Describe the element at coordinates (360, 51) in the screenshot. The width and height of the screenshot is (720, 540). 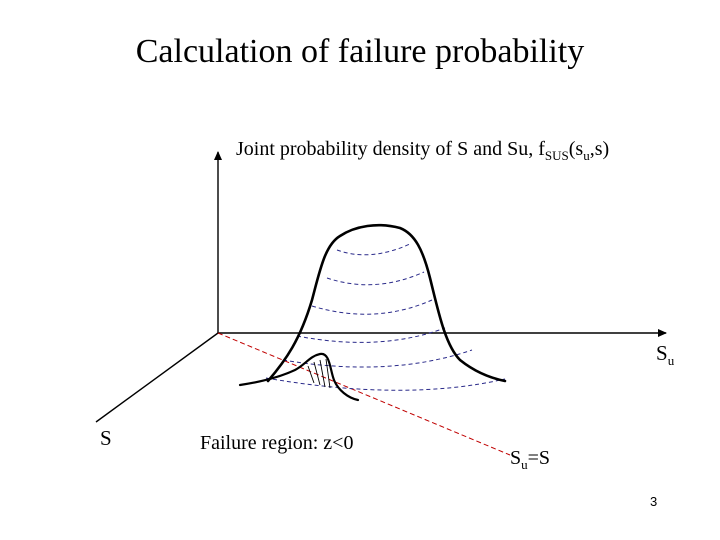
I see `slide-title: Calculation of failure probability` at that location.